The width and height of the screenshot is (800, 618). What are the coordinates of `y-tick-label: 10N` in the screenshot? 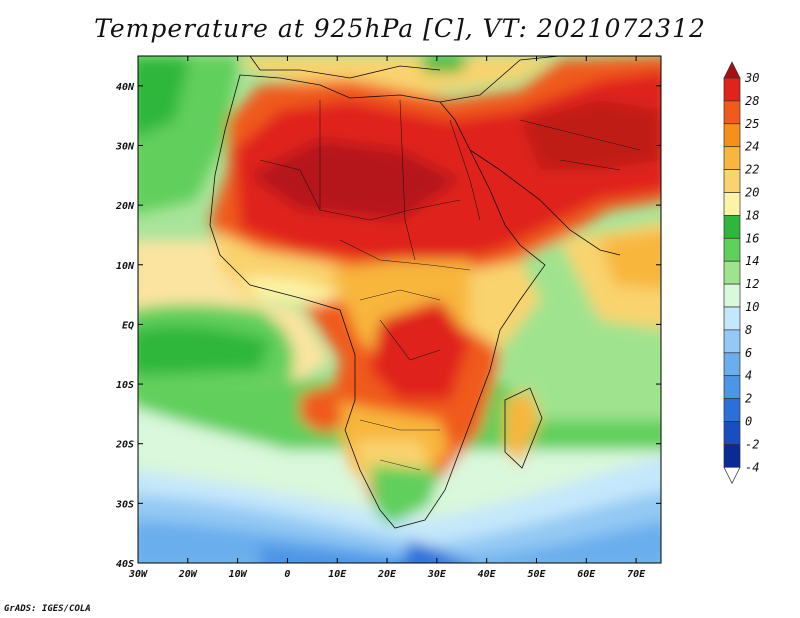 It's located at (125, 266).